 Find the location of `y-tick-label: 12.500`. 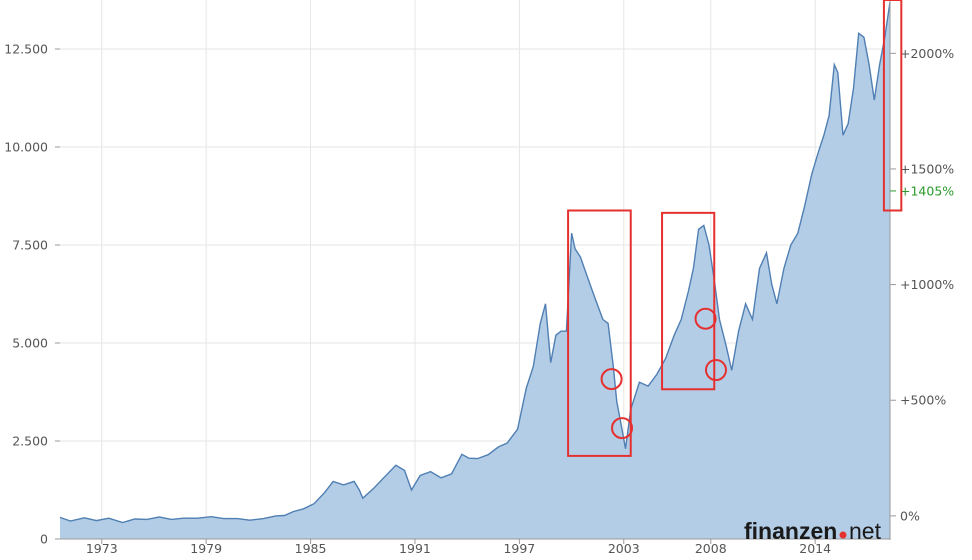

y-tick-label: 12.500 is located at coordinates (26, 49).